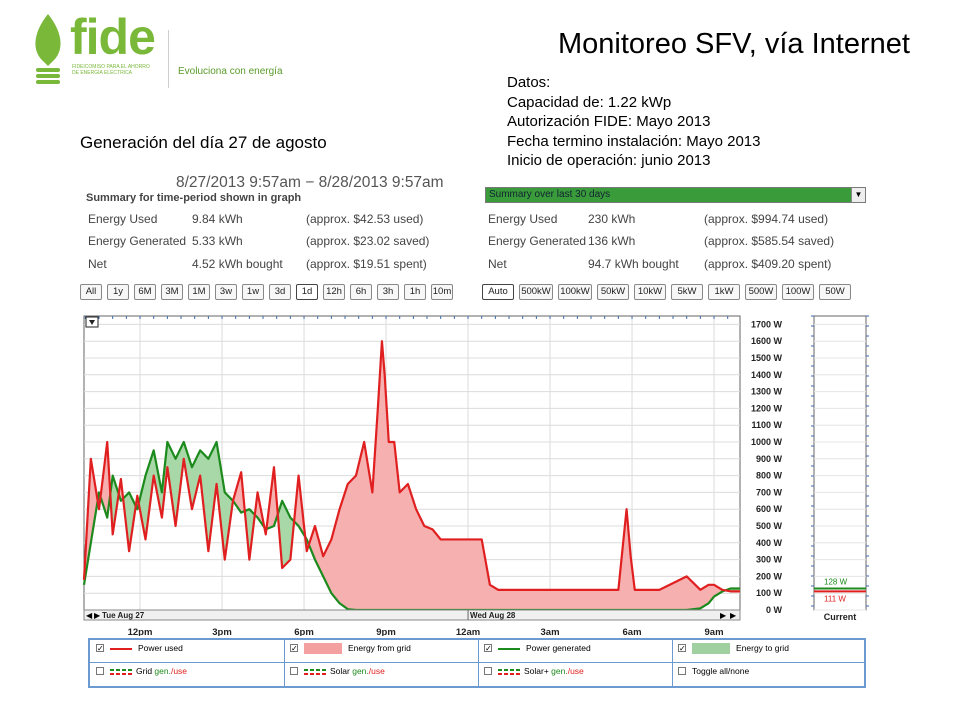 The image size is (960, 720). I want to click on current-gauge, so click(840, 463).